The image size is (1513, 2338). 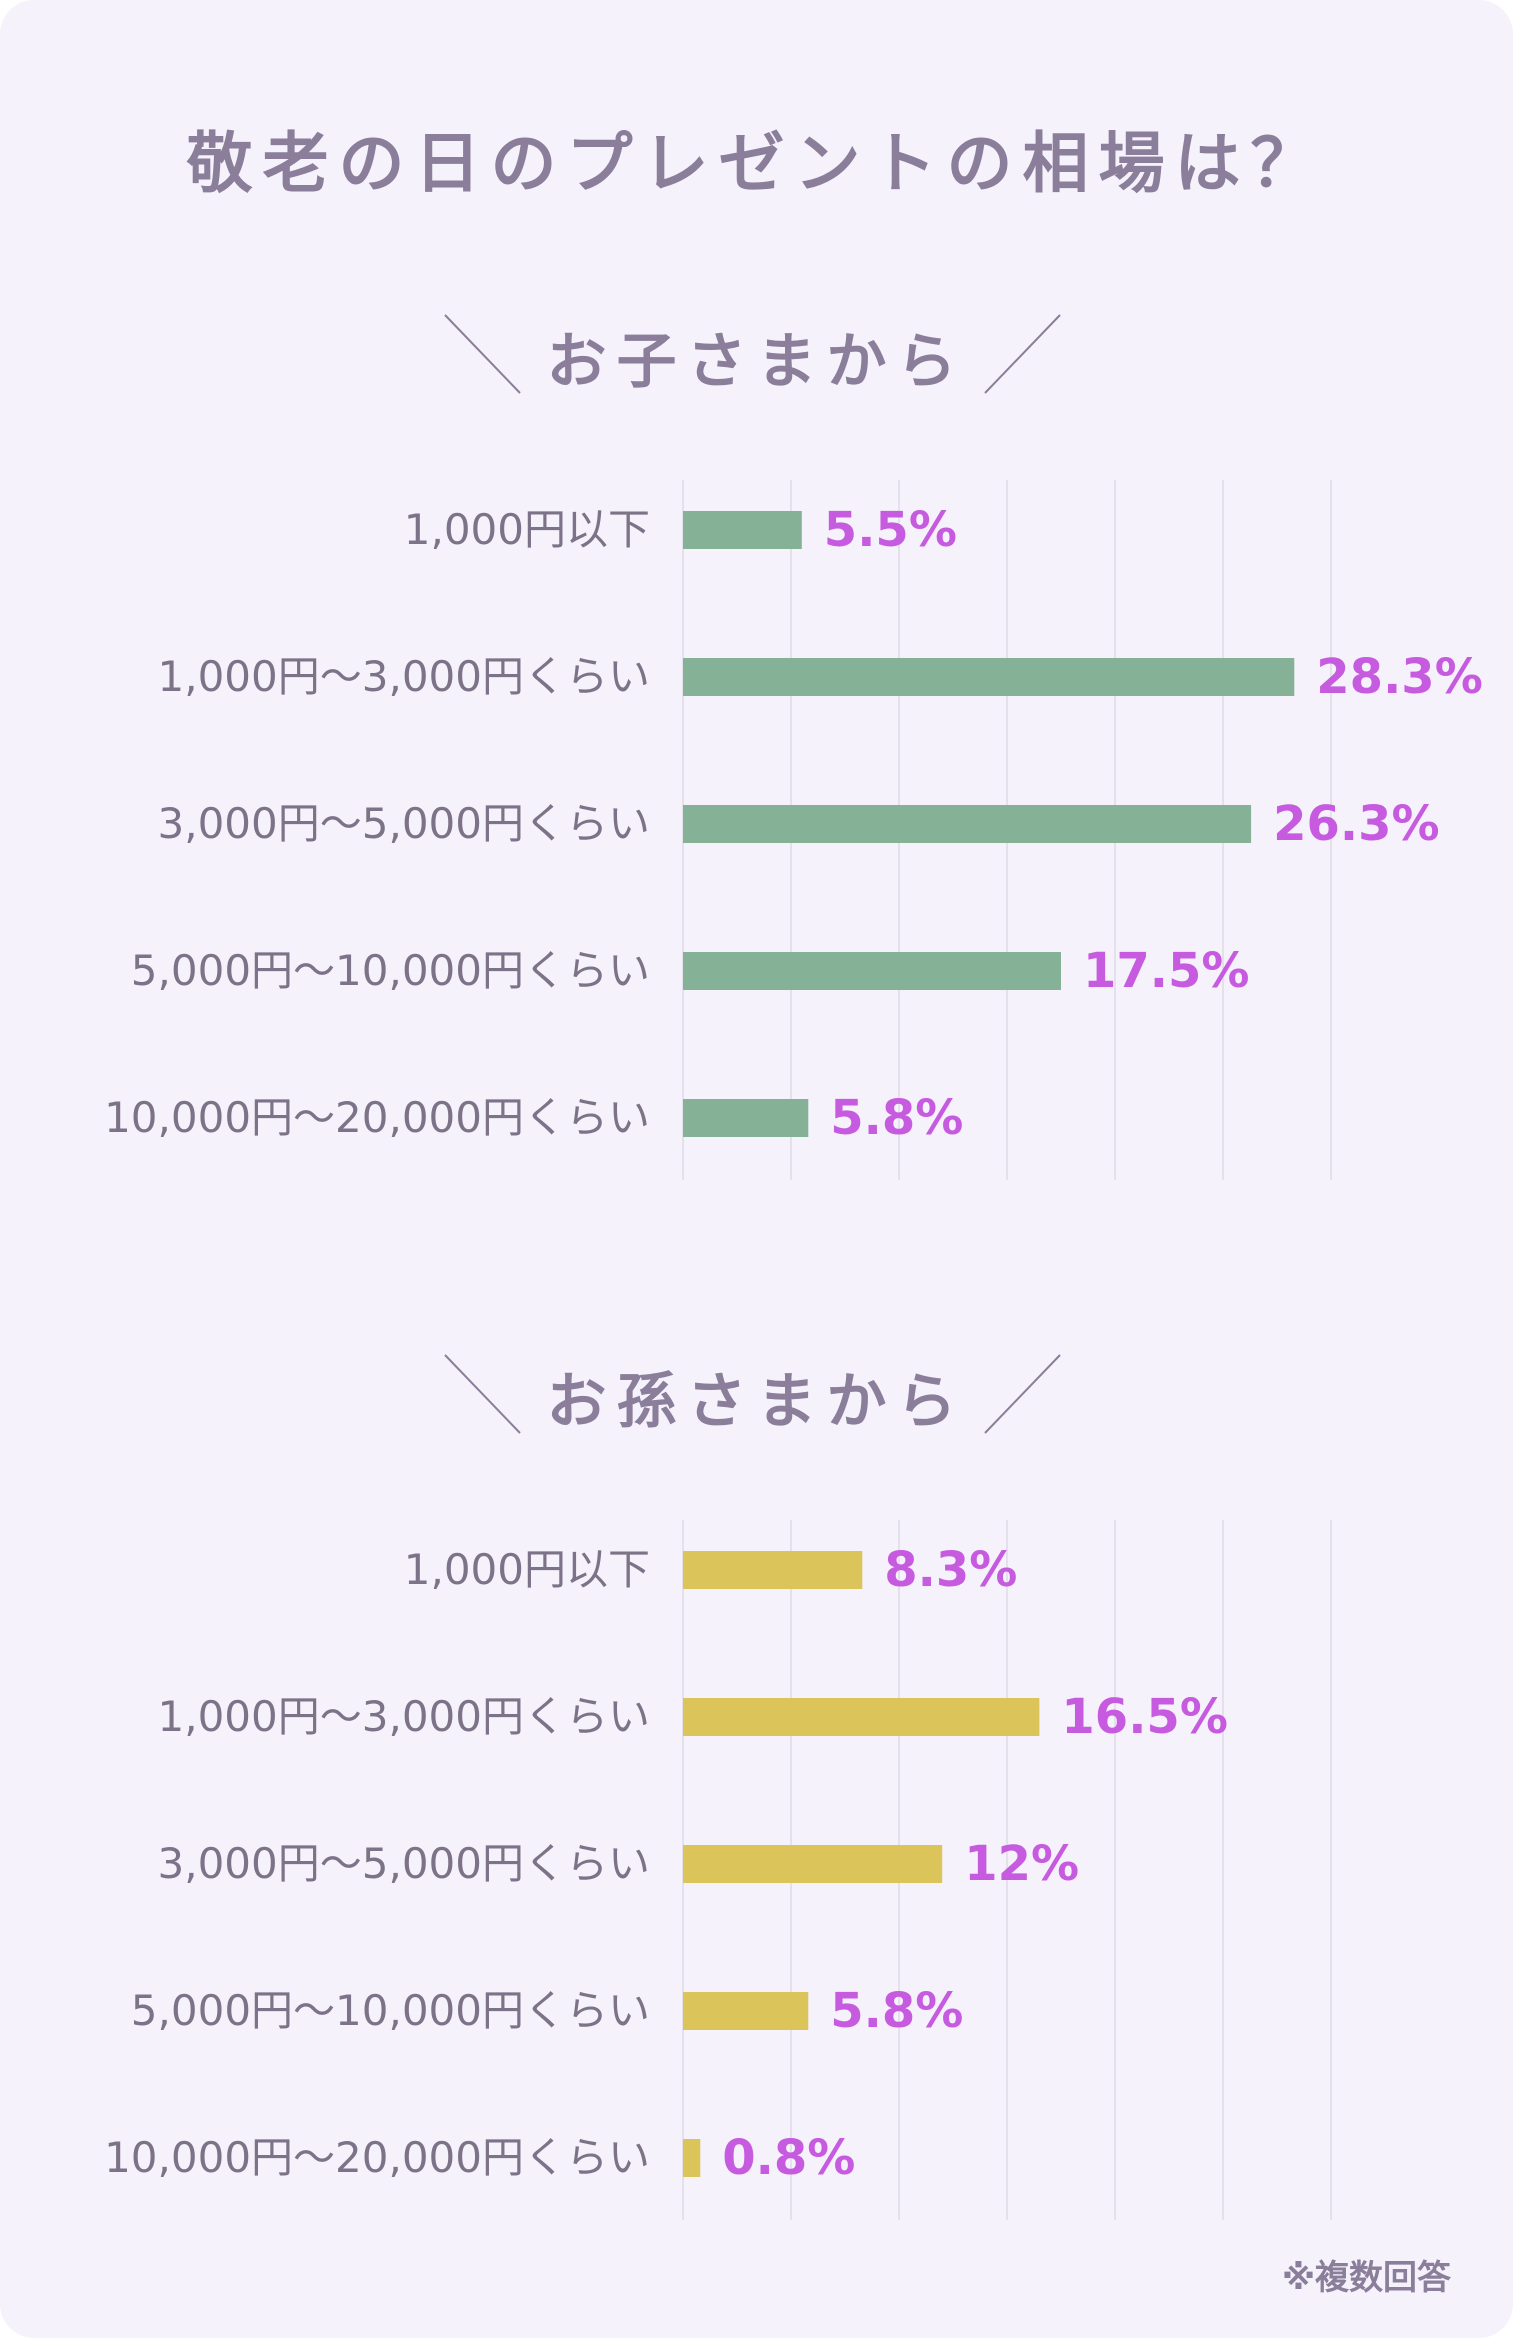 I want to click on value-label: 5.5%, so click(x=890, y=530).